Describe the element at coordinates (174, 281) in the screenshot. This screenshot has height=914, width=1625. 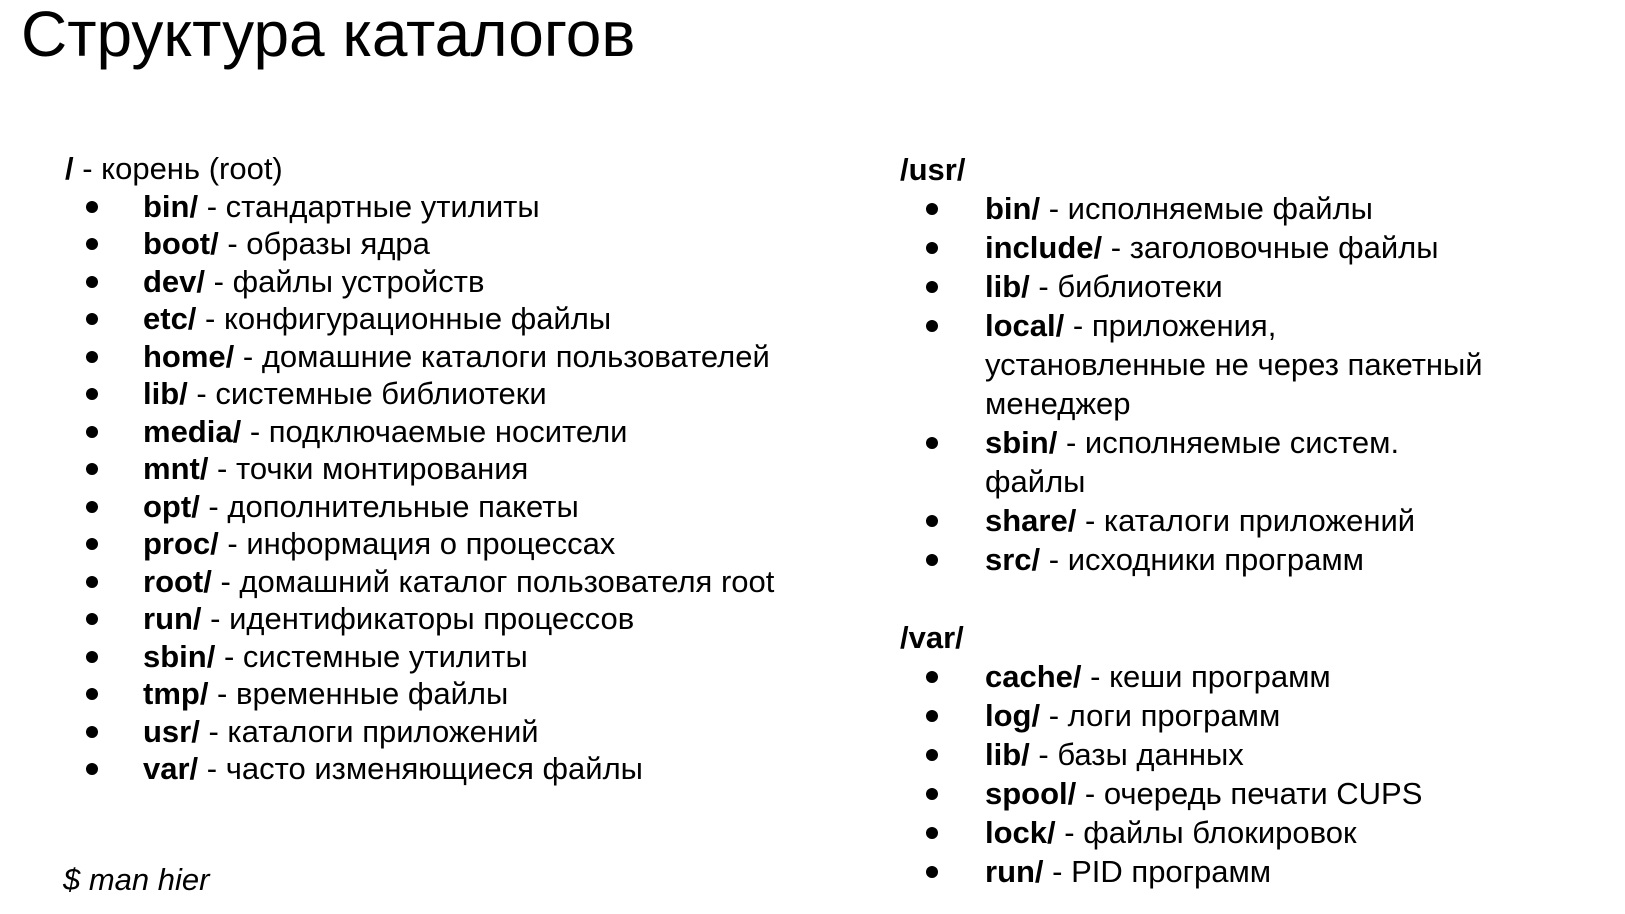
I see `dir-name: dev/` at that location.